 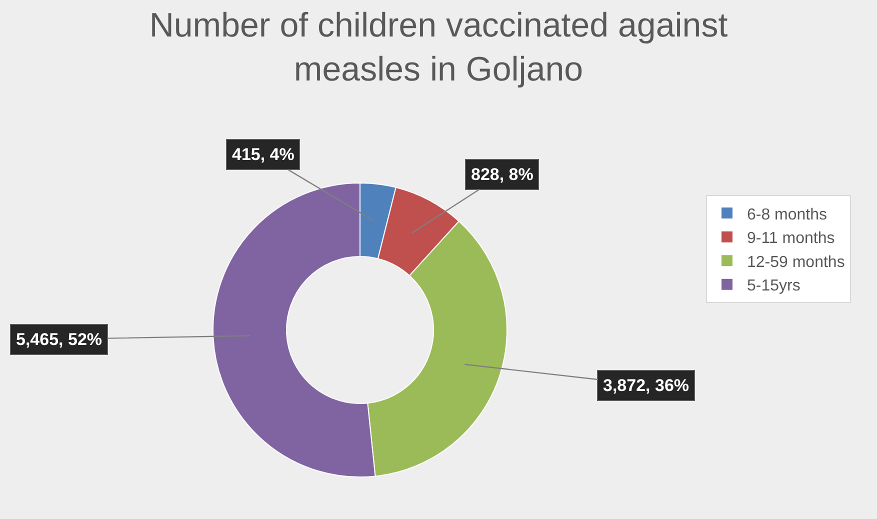 What do you see at coordinates (790, 239) in the screenshot?
I see `legend-label: 9-11 months` at bounding box center [790, 239].